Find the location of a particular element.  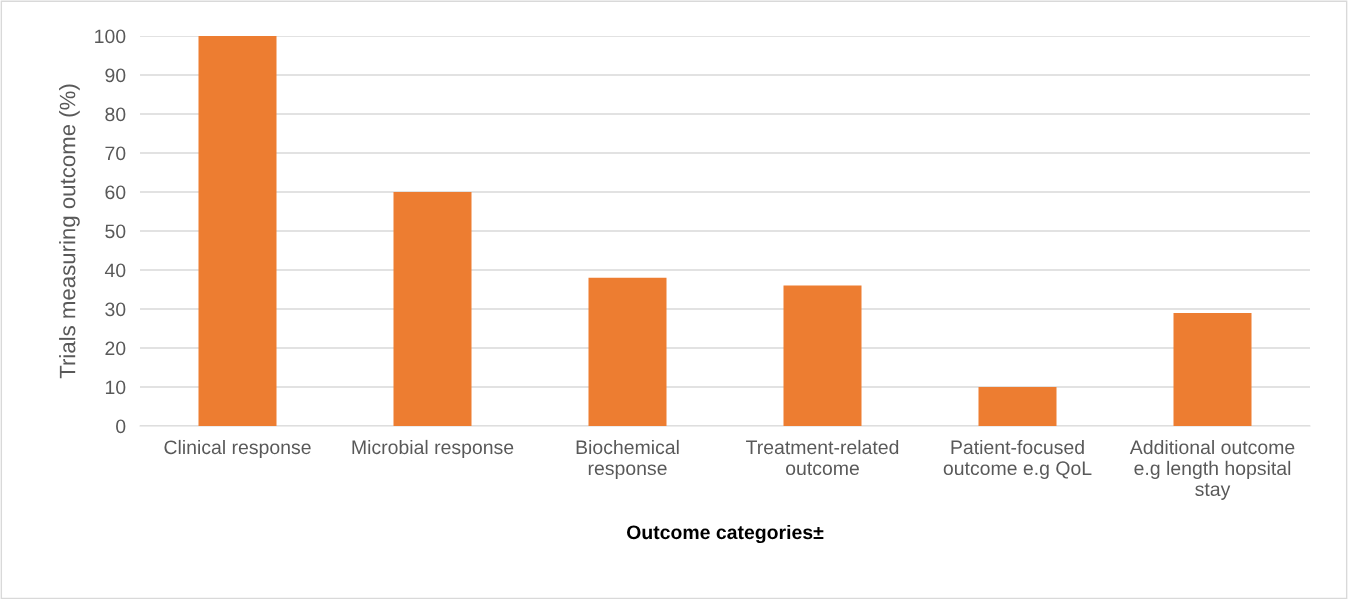

y-tick-label: 20 is located at coordinates (115, 348).